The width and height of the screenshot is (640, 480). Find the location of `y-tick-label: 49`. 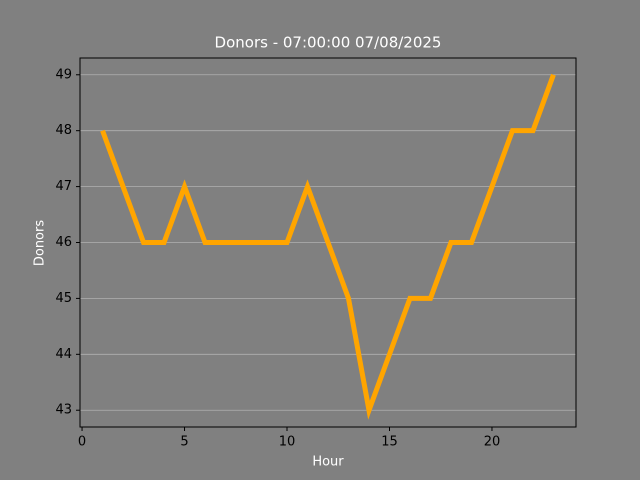

y-tick-label: 49 is located at coordinates (63, 74).